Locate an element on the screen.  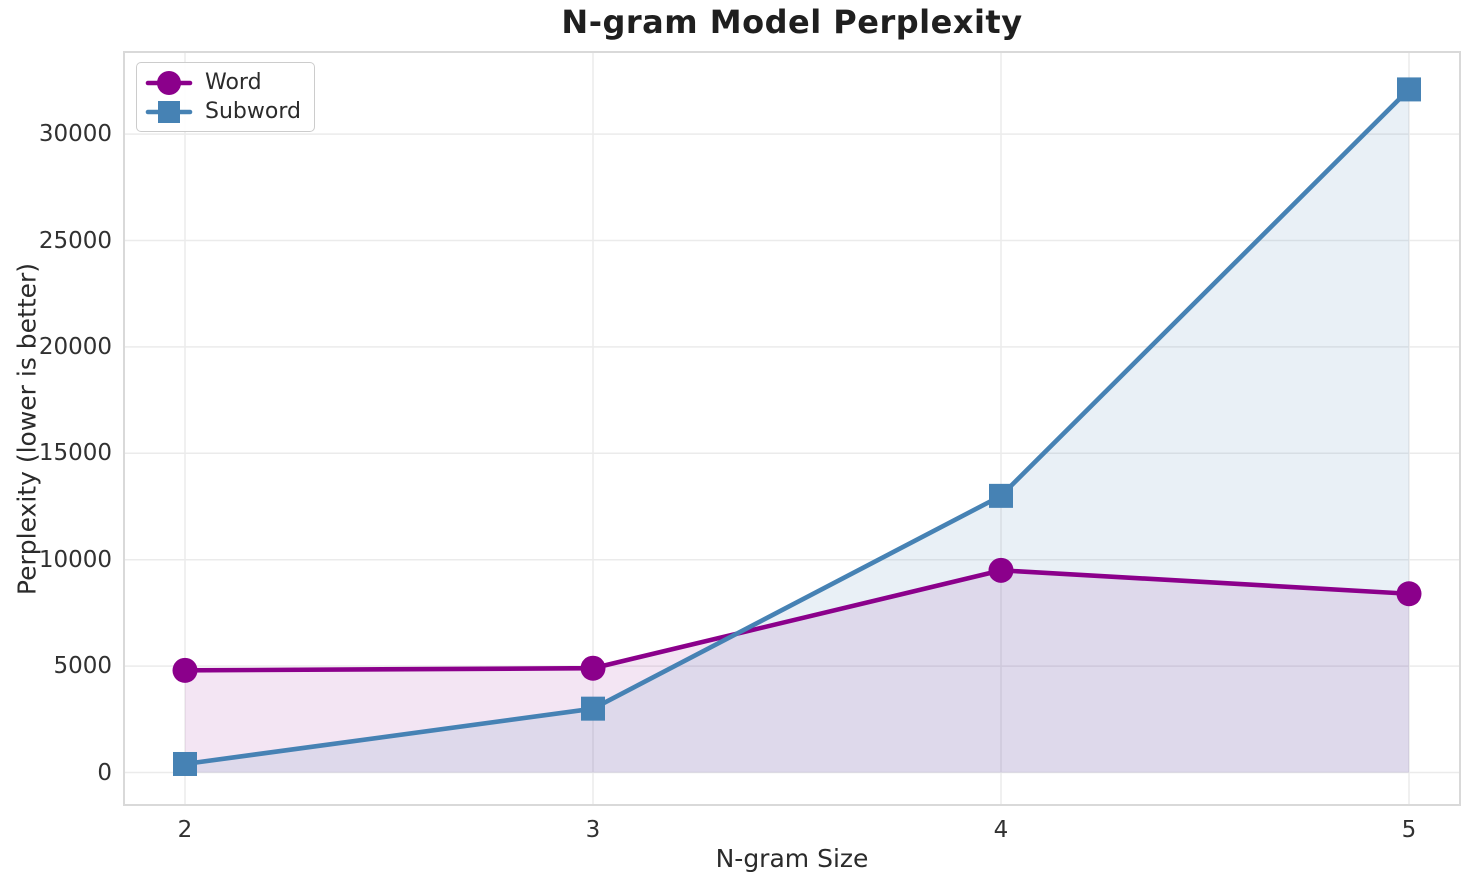
y-tick-label: 5000 is located at coordinates (82, 666).